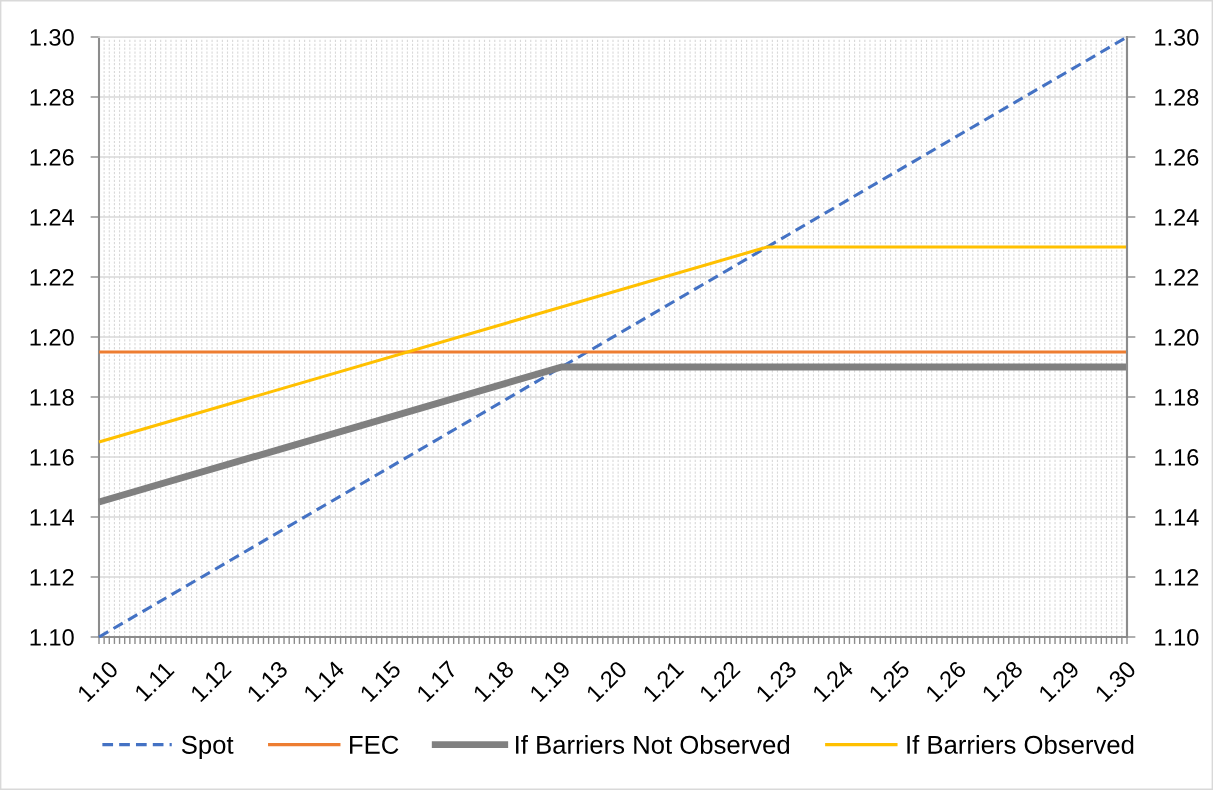 The width and height of the screenshot is (1213, 790). What do you see at coordinates (52, 157) in the screenshot?
I see `y-tick-label: 1.26` at bounding box center [52, 157].